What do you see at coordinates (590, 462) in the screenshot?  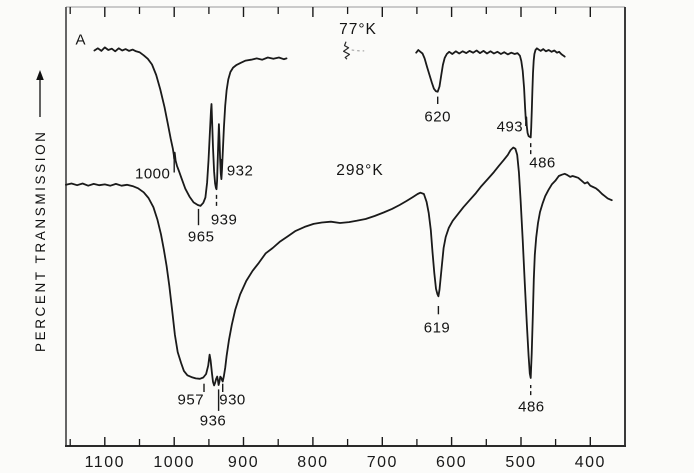 I see `x-axis-tick-label: 400` at bounding box center [590, 462].